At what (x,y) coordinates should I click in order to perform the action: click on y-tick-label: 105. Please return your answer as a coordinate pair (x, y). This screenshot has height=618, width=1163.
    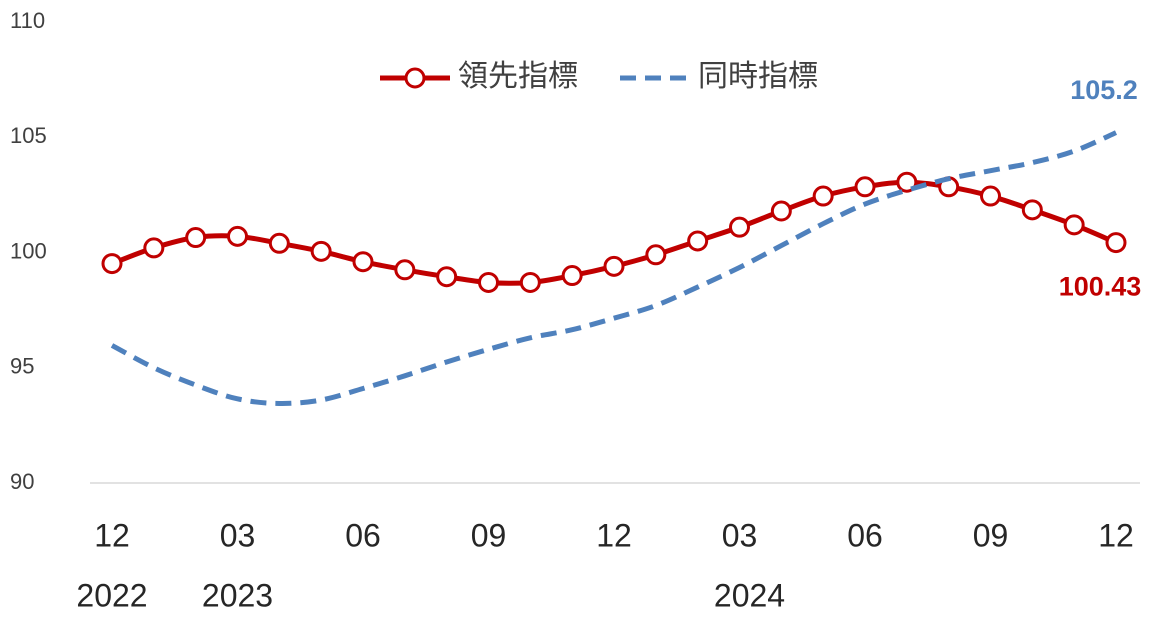
    Looking at the image, I should click on (28, 135).